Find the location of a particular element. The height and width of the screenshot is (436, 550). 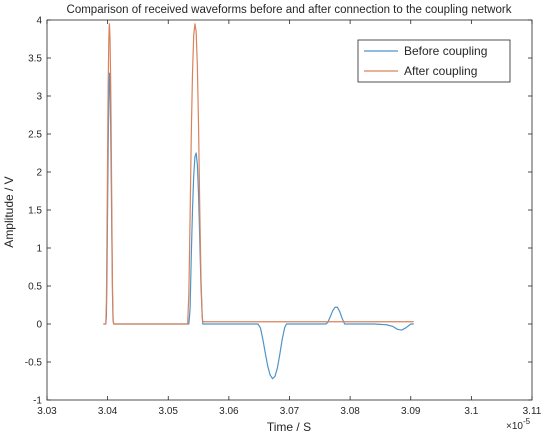

y-tick-label: 2.5 is located at coordinates (35, 135).